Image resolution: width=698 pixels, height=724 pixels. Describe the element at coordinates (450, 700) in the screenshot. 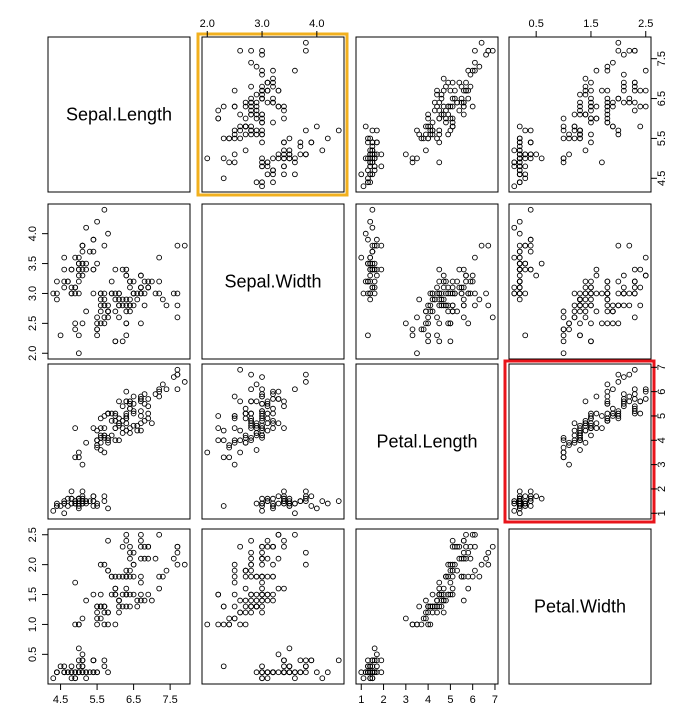

I see `tick-label: 5` at that location.